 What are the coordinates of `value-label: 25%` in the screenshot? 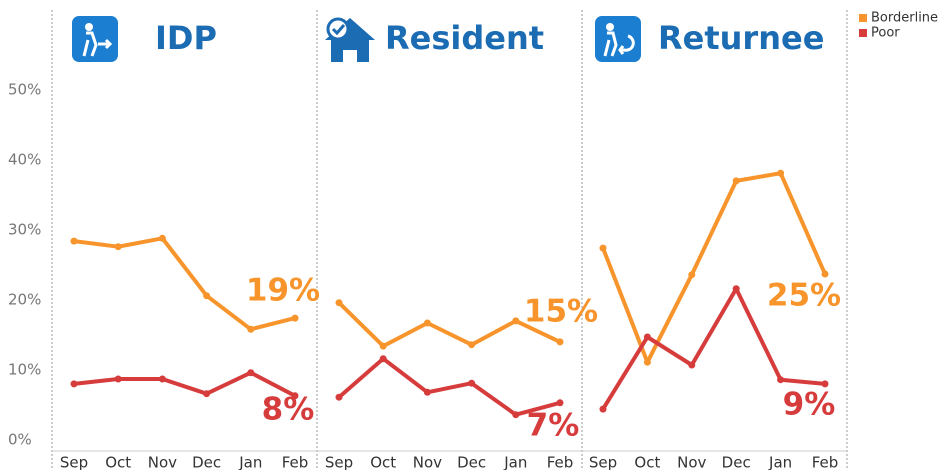 It's located at (804, 296).